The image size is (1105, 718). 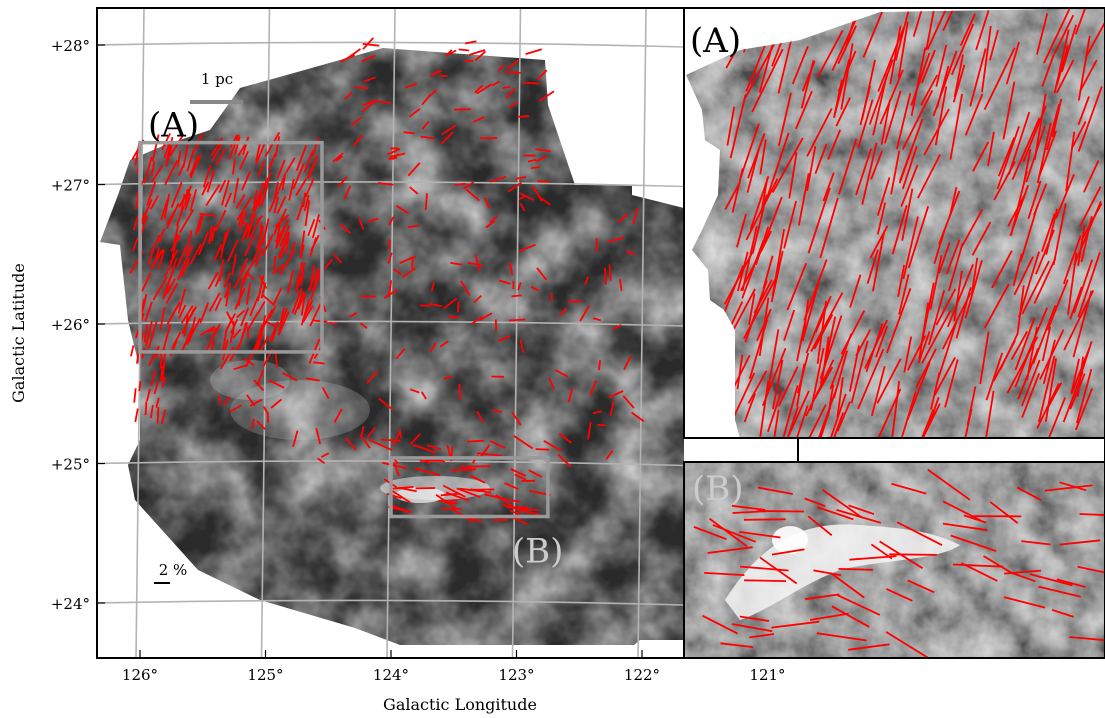 I want to click on y-tick-label: +25°, so click(x=70, y=465).